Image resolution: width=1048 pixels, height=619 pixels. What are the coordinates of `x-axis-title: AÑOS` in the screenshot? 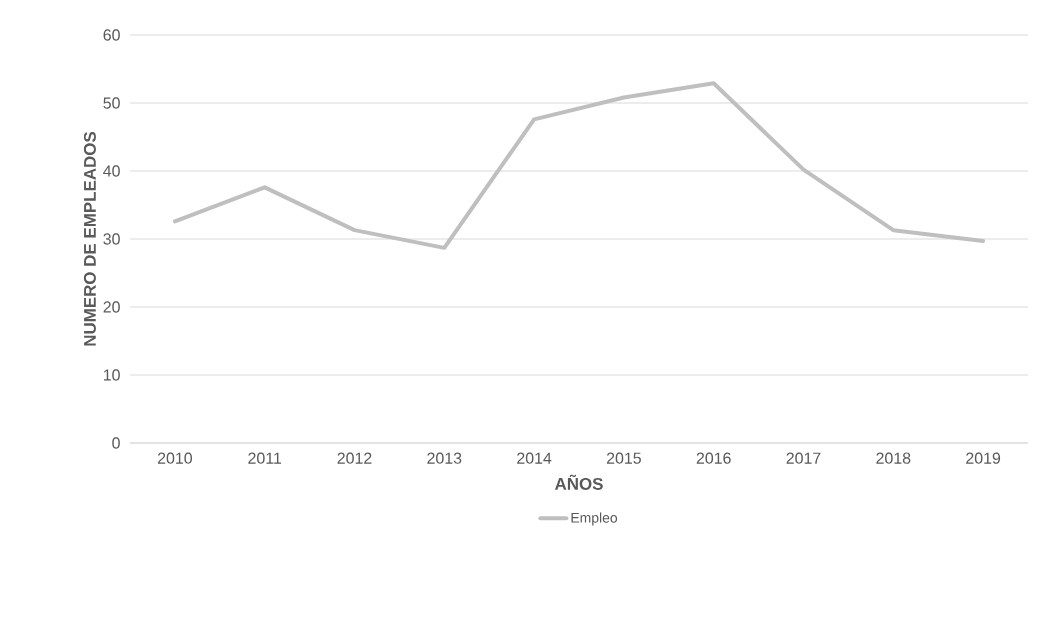 It's located at (578, 482).